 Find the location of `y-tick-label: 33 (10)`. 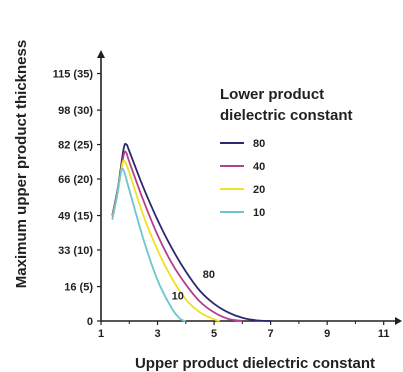

y-tick-label: 33 (10) is located at coordinates (75, 251).